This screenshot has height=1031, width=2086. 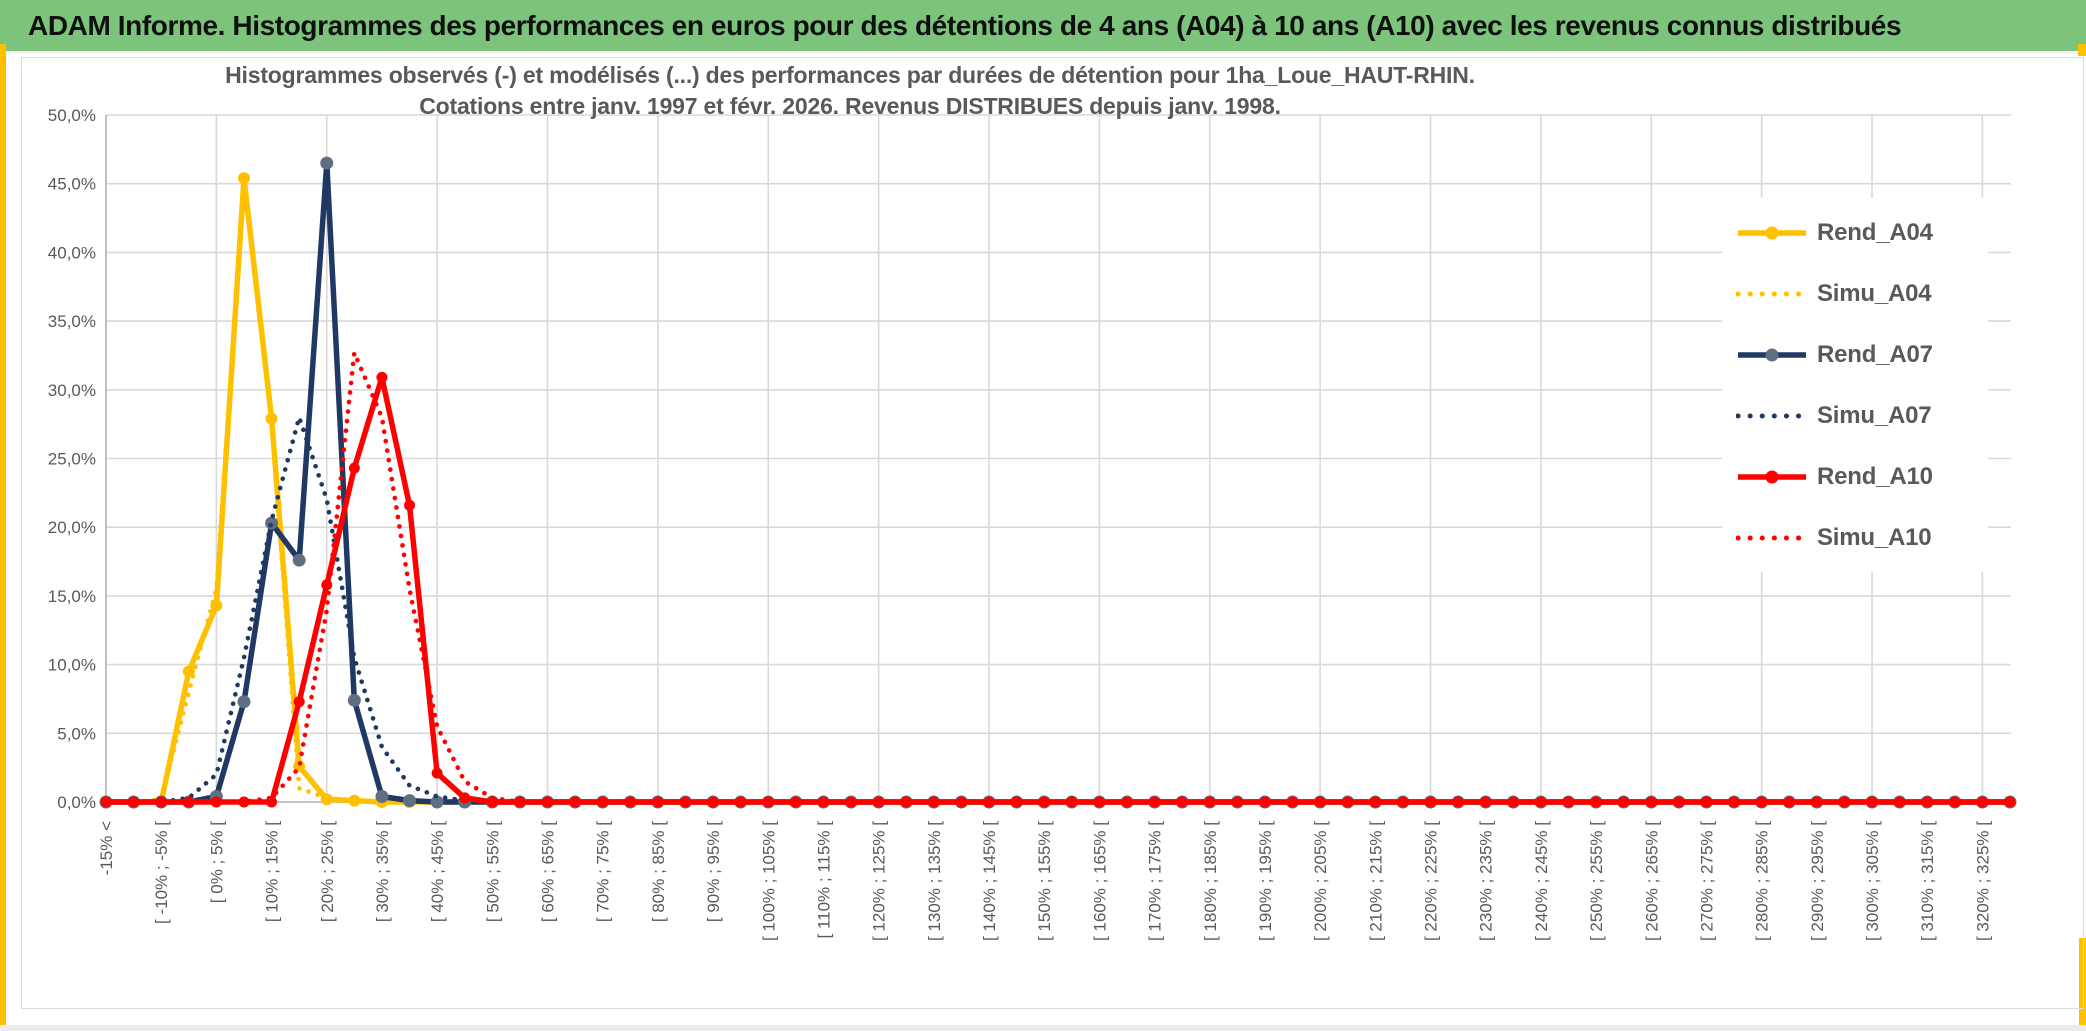 I want to click on legend-item-rend-a10: Rend_A10, so click(x=1862, y=477).